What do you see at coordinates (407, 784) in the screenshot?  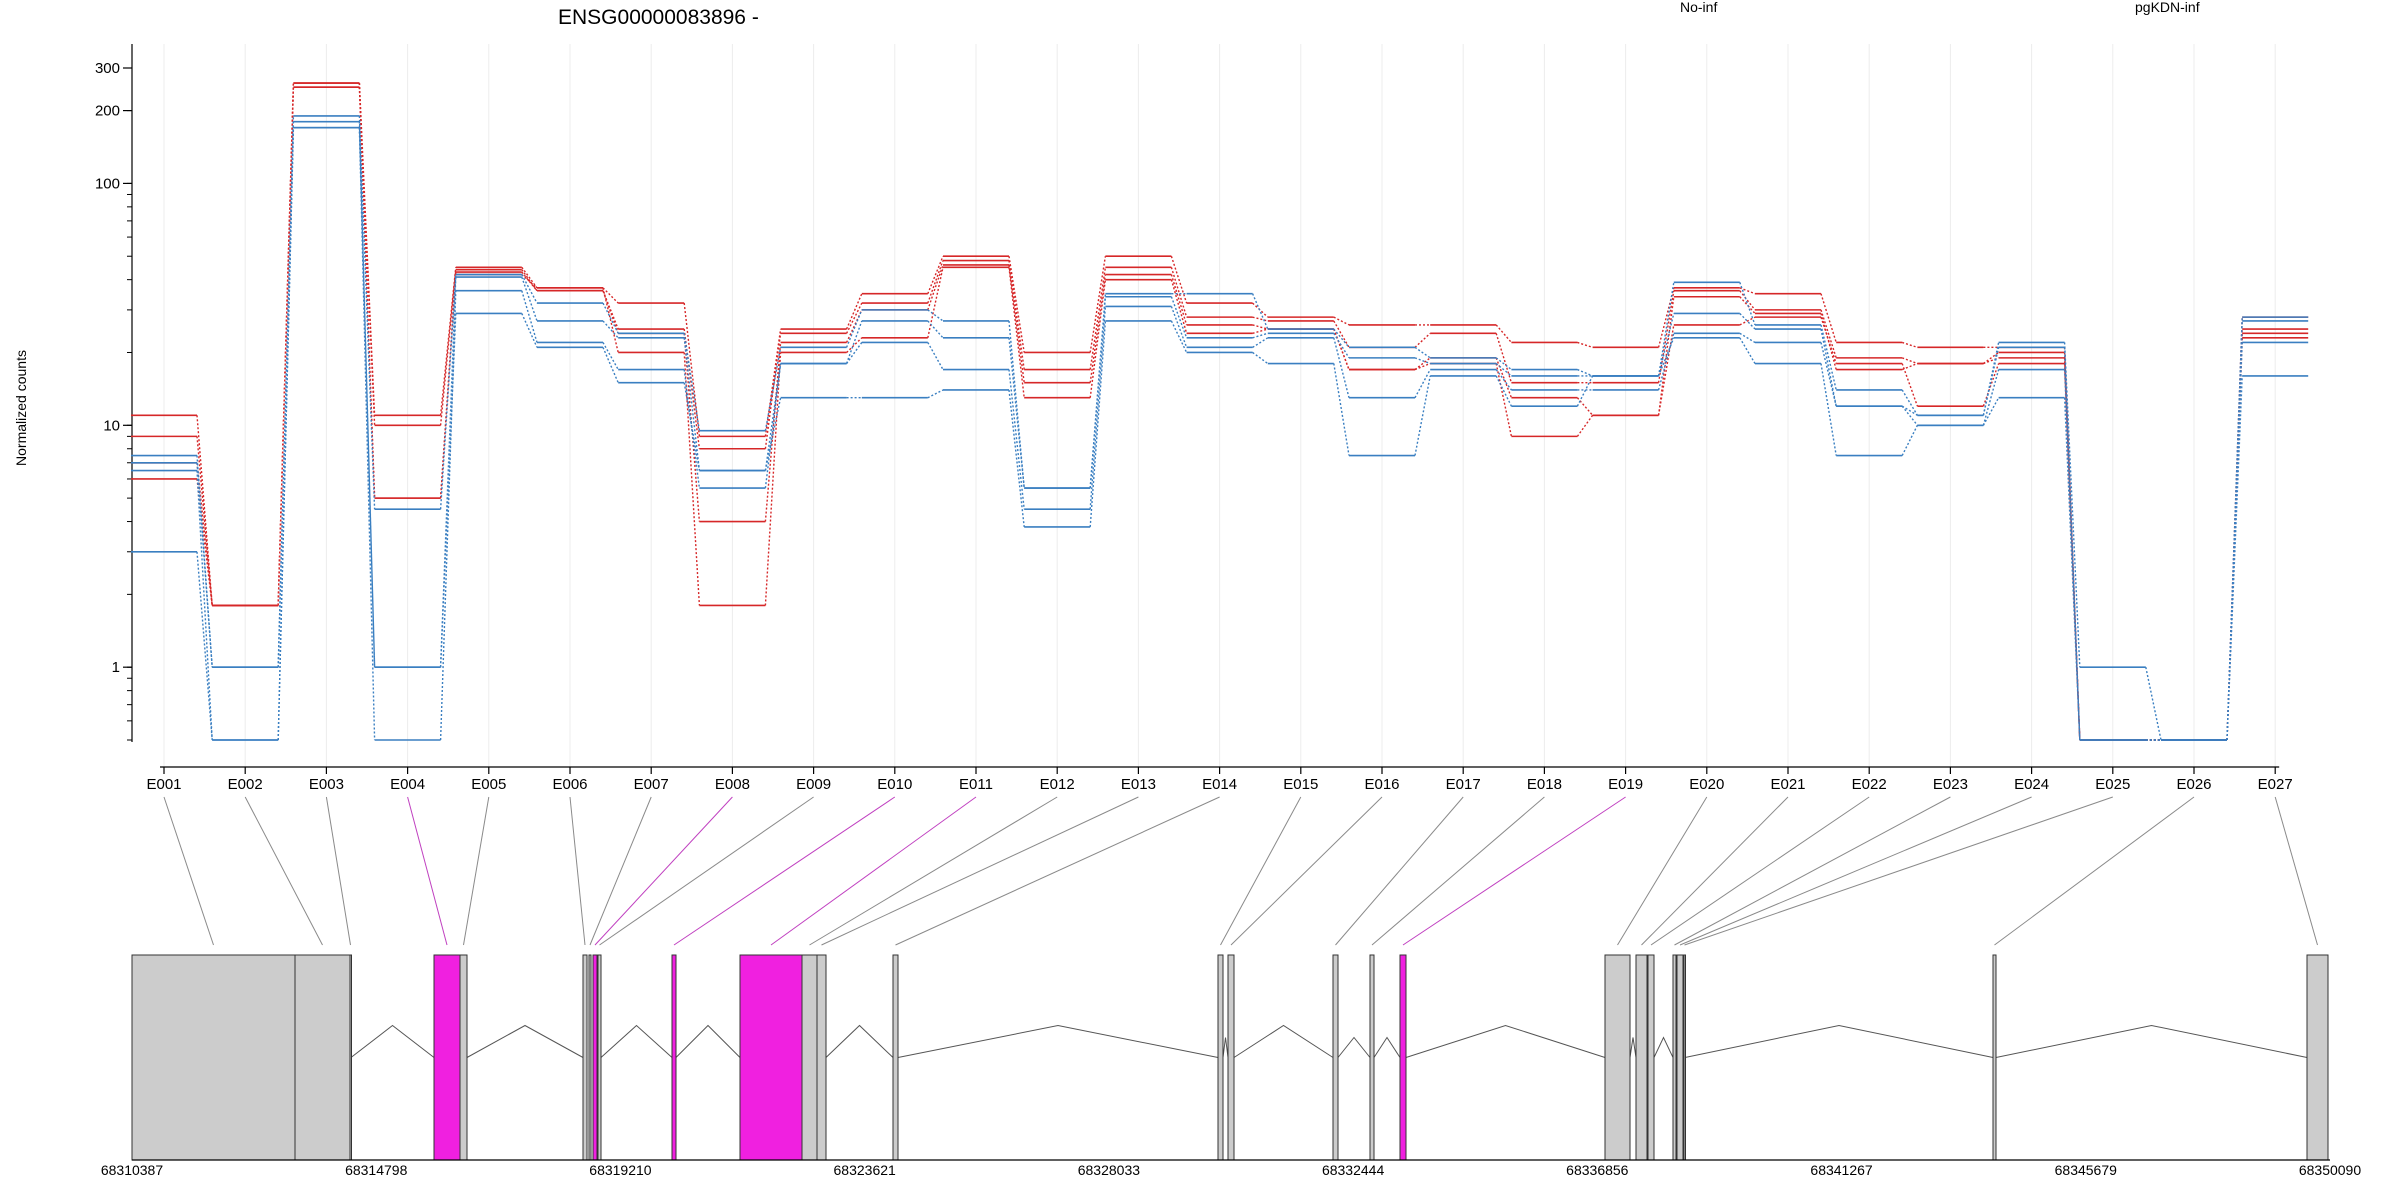 I see `x-tick-label: E004` at bounding box center [407, 784].